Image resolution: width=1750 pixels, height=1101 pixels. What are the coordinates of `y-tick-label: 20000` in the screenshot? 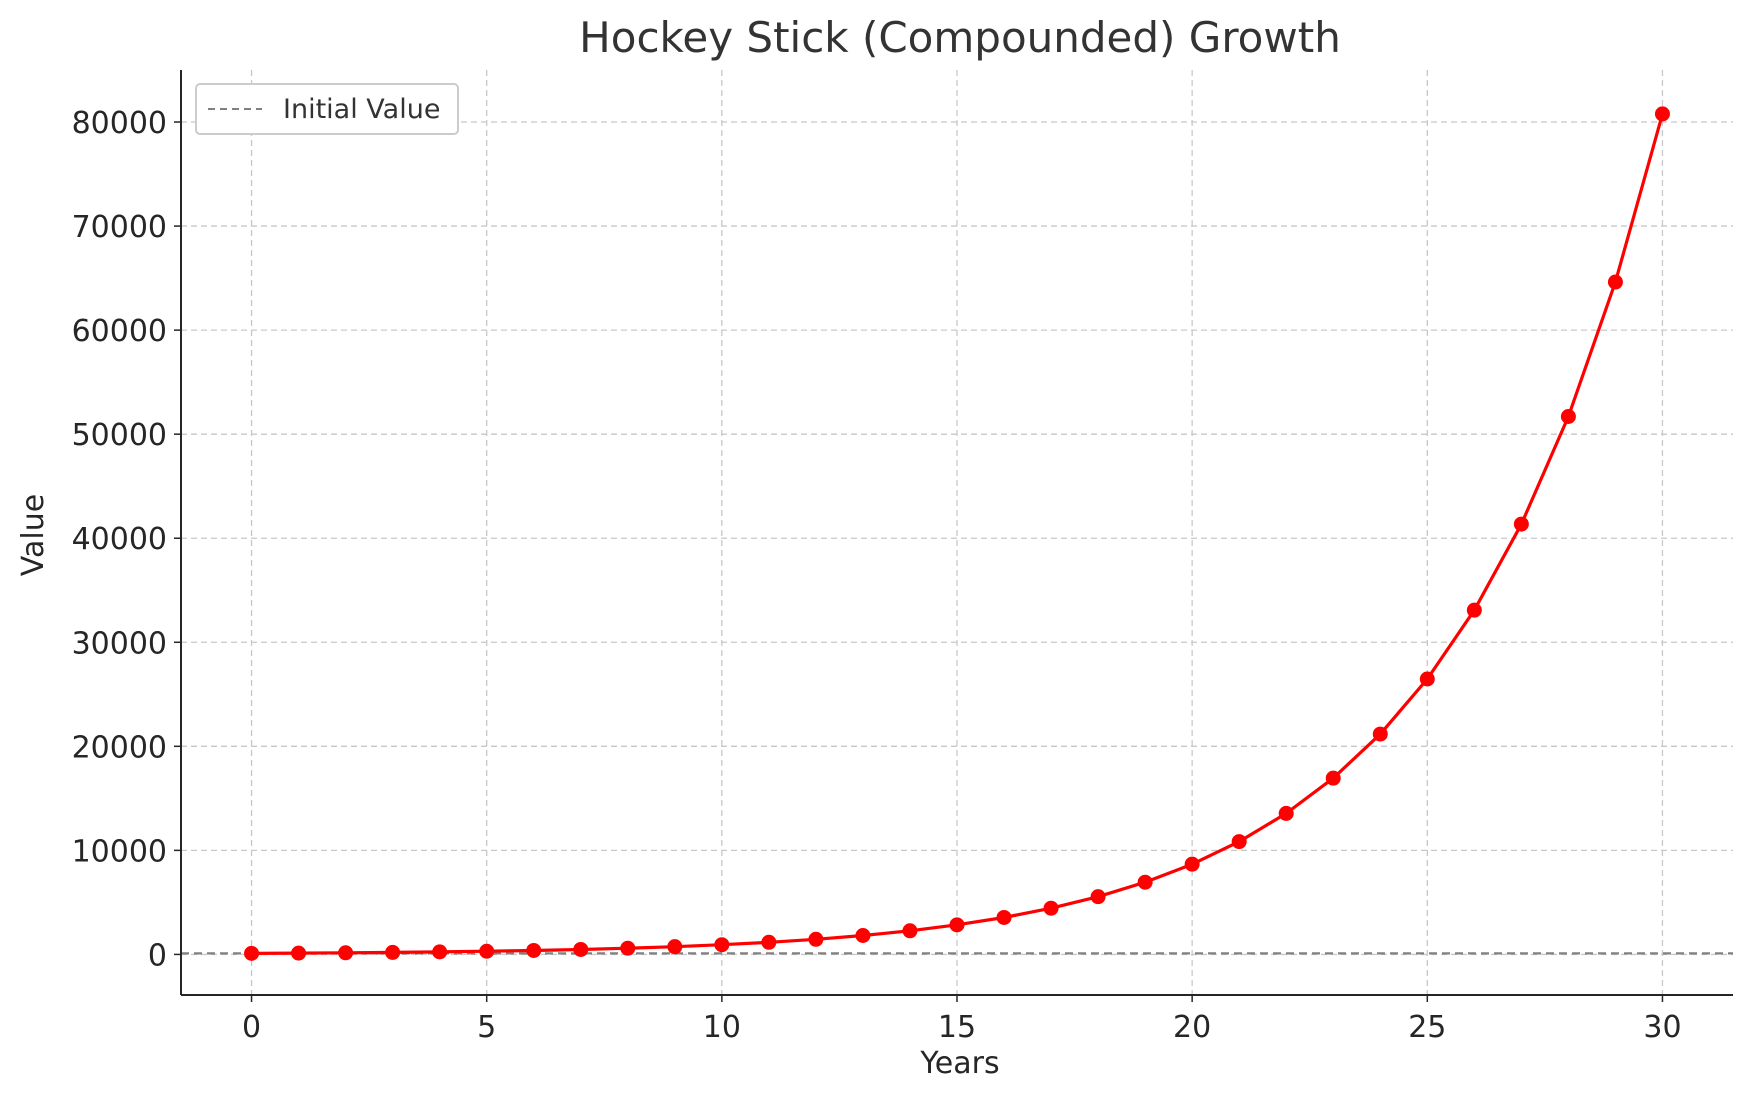 It's located at (119, 747).